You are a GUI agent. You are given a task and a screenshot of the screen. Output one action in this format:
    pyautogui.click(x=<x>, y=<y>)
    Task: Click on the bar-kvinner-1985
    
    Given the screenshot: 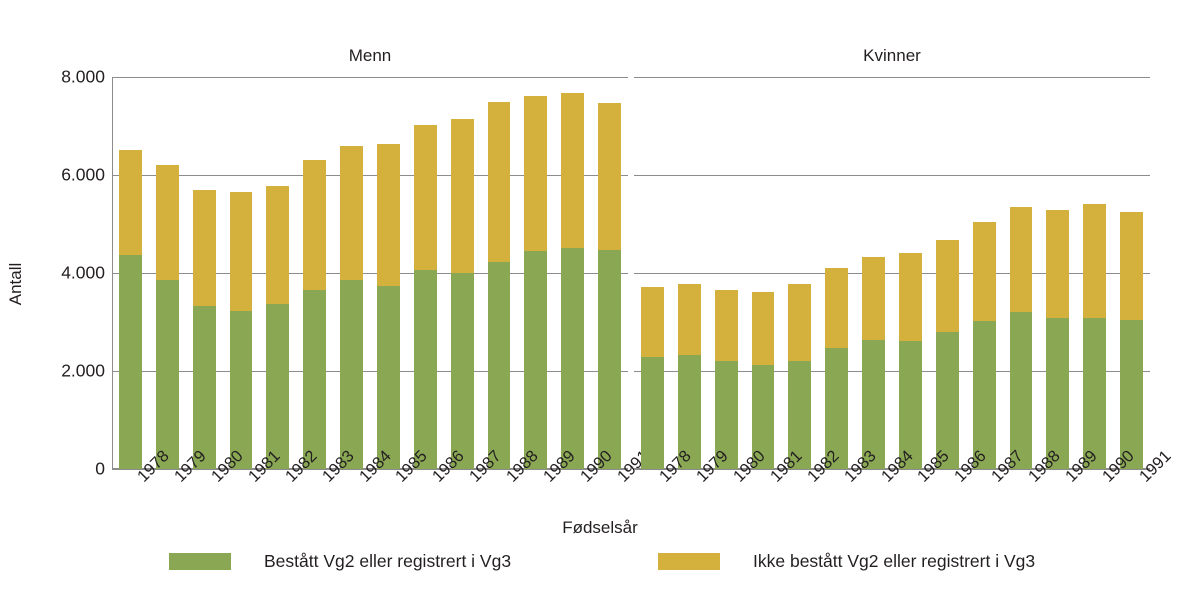 What is the action you would take?
    pyautogui.click(x=910, y=361)
    